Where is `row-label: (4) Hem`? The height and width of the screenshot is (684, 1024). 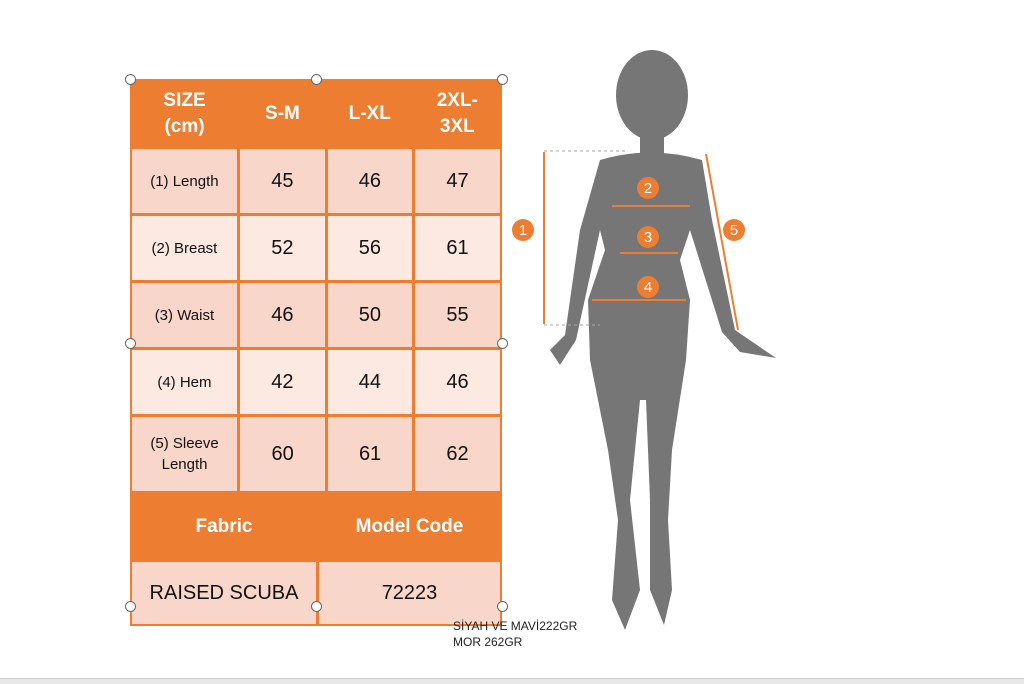 row-label: (4) Hem is located at coordinates (184, 382).